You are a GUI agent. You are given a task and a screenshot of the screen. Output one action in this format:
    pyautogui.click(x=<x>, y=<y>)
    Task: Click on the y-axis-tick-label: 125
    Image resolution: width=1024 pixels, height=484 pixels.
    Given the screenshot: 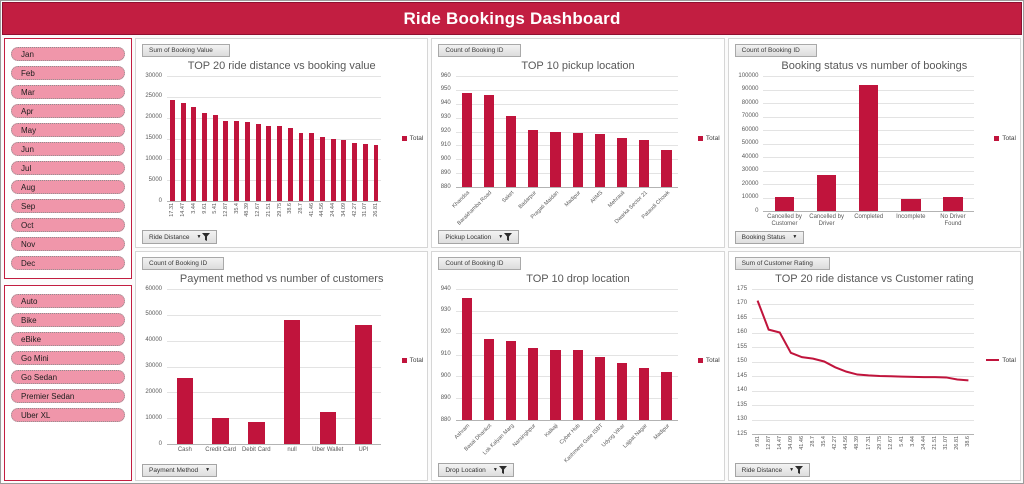 What is the action you would take?
    pyautogui.click(x=742, y=433)
    